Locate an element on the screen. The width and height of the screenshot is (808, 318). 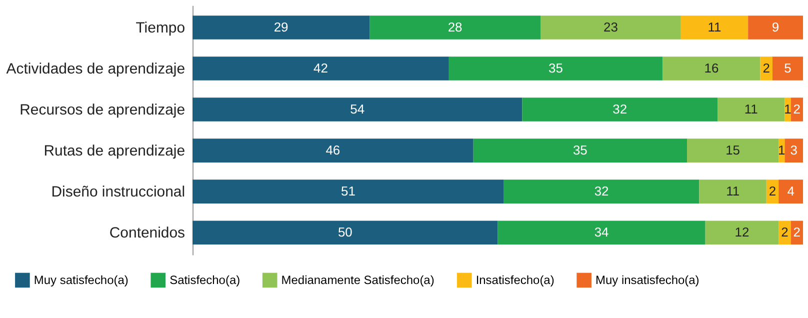
y-tick-label: Recursos de aprendizaje is located at coordinates (103, 110).